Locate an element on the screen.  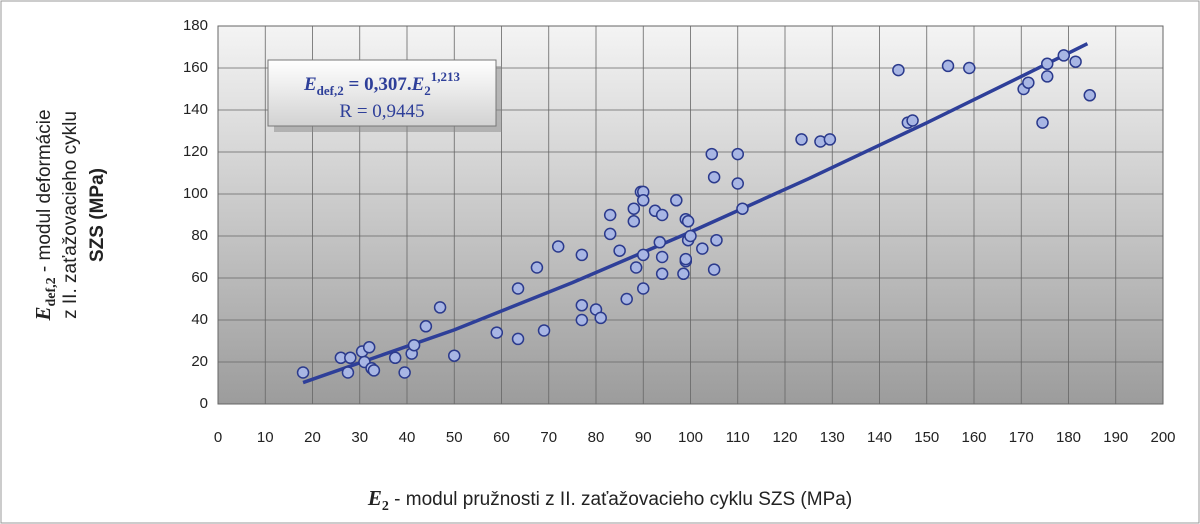
eq-middle: = 0,307. is located at coordinates (378, 84).